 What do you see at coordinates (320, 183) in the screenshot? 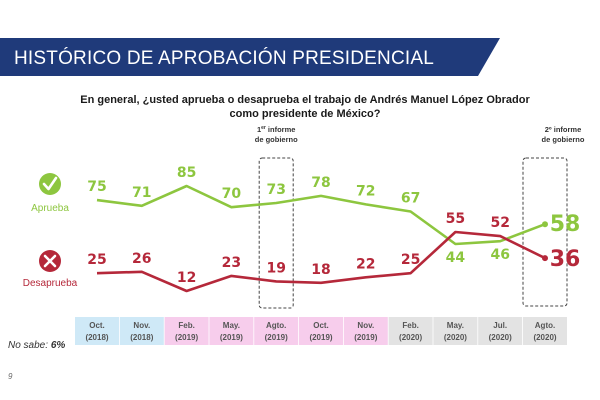
I see `aprueba-data-label: 78` at bounding box center [320, 183].